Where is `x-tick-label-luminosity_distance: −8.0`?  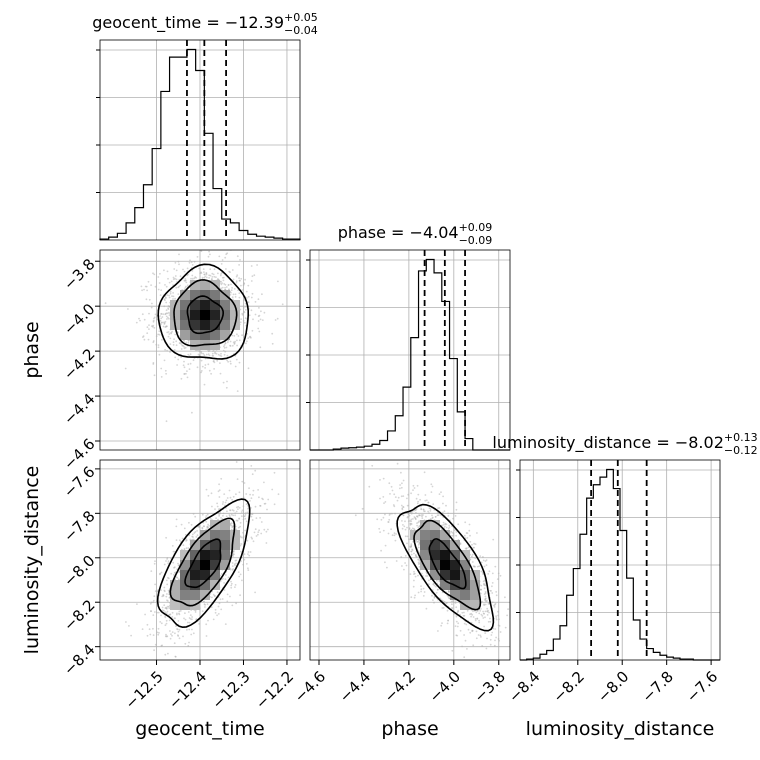
x-tick-label-luminosity_distance: −8.0 is located at coordinates (613, 687).